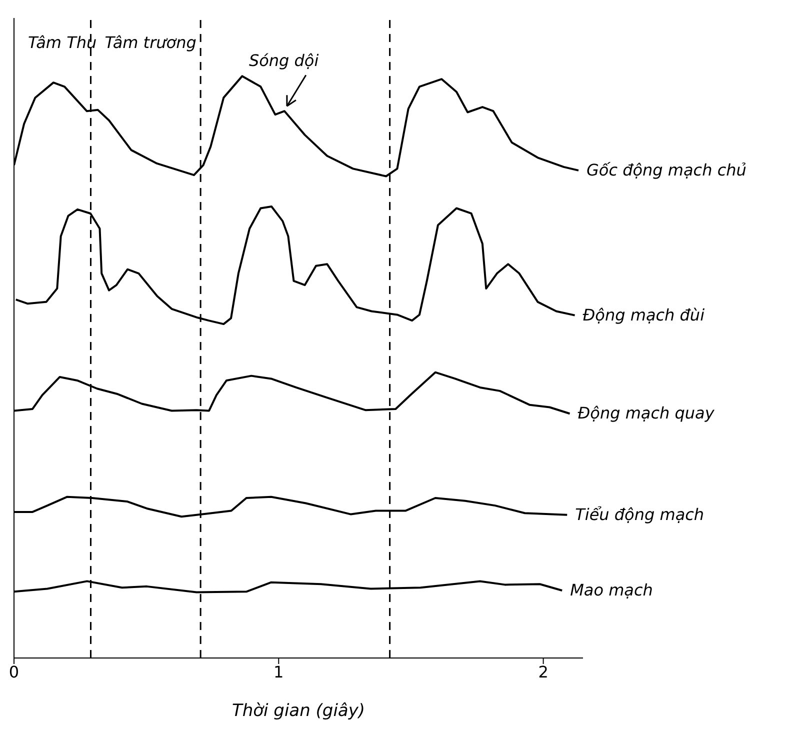 The image size is (808, 739). I want to click on series-label: Động mạch đùi, so click(644, 314).